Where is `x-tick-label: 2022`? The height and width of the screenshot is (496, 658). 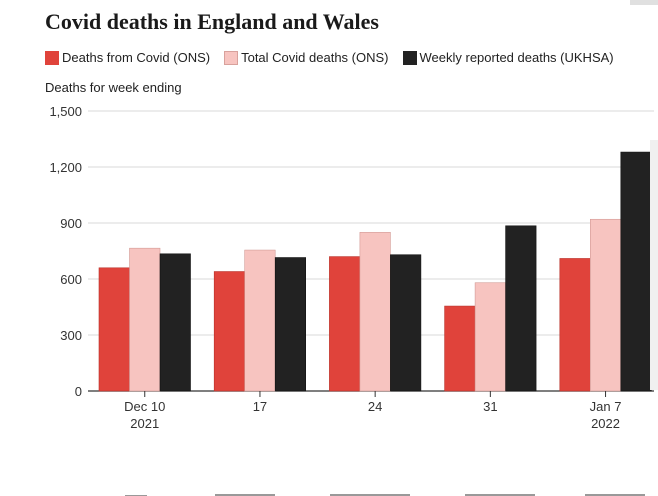
x-tick-label: 2022 is located at coordinates (605, 423).